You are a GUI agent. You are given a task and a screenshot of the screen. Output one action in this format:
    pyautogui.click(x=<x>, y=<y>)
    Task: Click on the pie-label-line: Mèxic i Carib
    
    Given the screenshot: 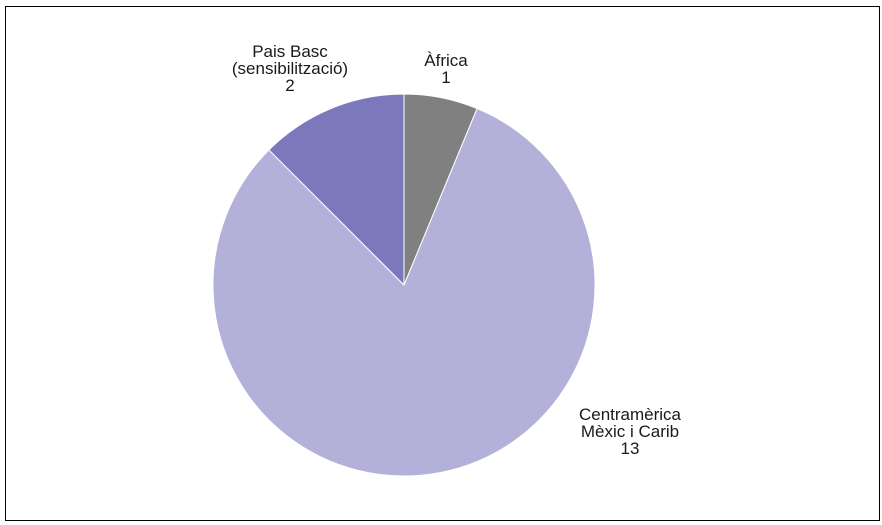 What is the action you would take?
    pyautogui.click(x=630, y=431)
    